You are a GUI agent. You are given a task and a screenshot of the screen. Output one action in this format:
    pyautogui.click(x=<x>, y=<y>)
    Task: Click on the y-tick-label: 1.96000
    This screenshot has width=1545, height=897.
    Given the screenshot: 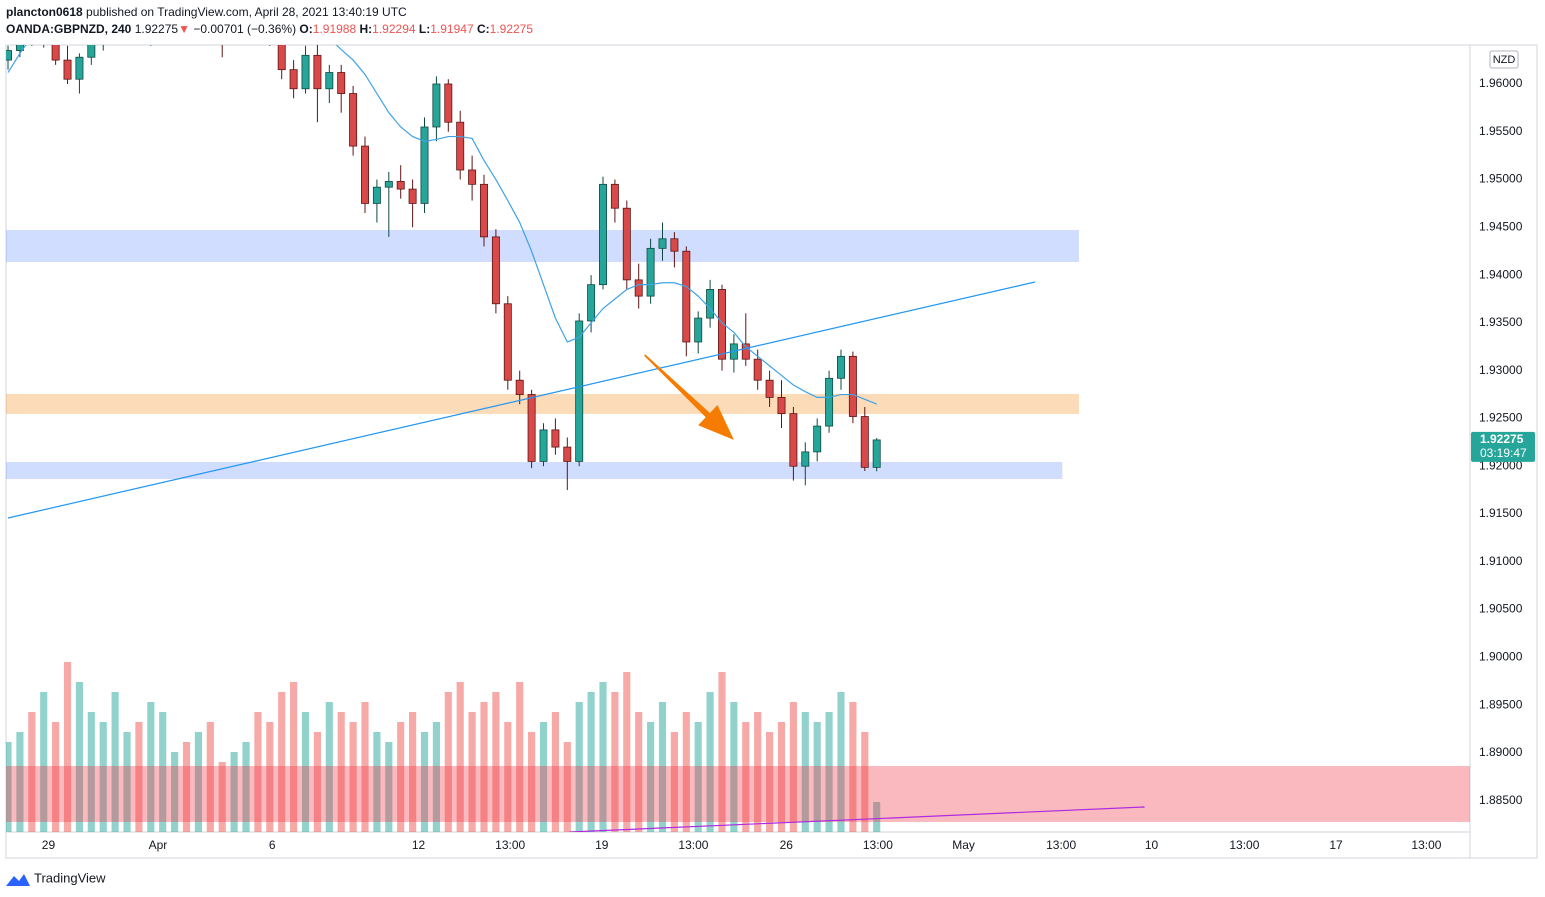 What is the action you would take?
    pyautogui.click(x=1501, y=83)
    